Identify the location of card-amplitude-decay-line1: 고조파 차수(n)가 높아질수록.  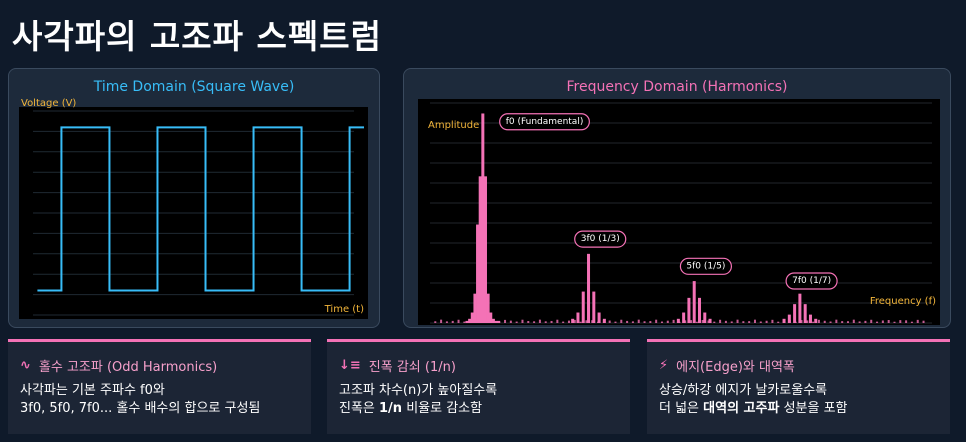
(418, 390).